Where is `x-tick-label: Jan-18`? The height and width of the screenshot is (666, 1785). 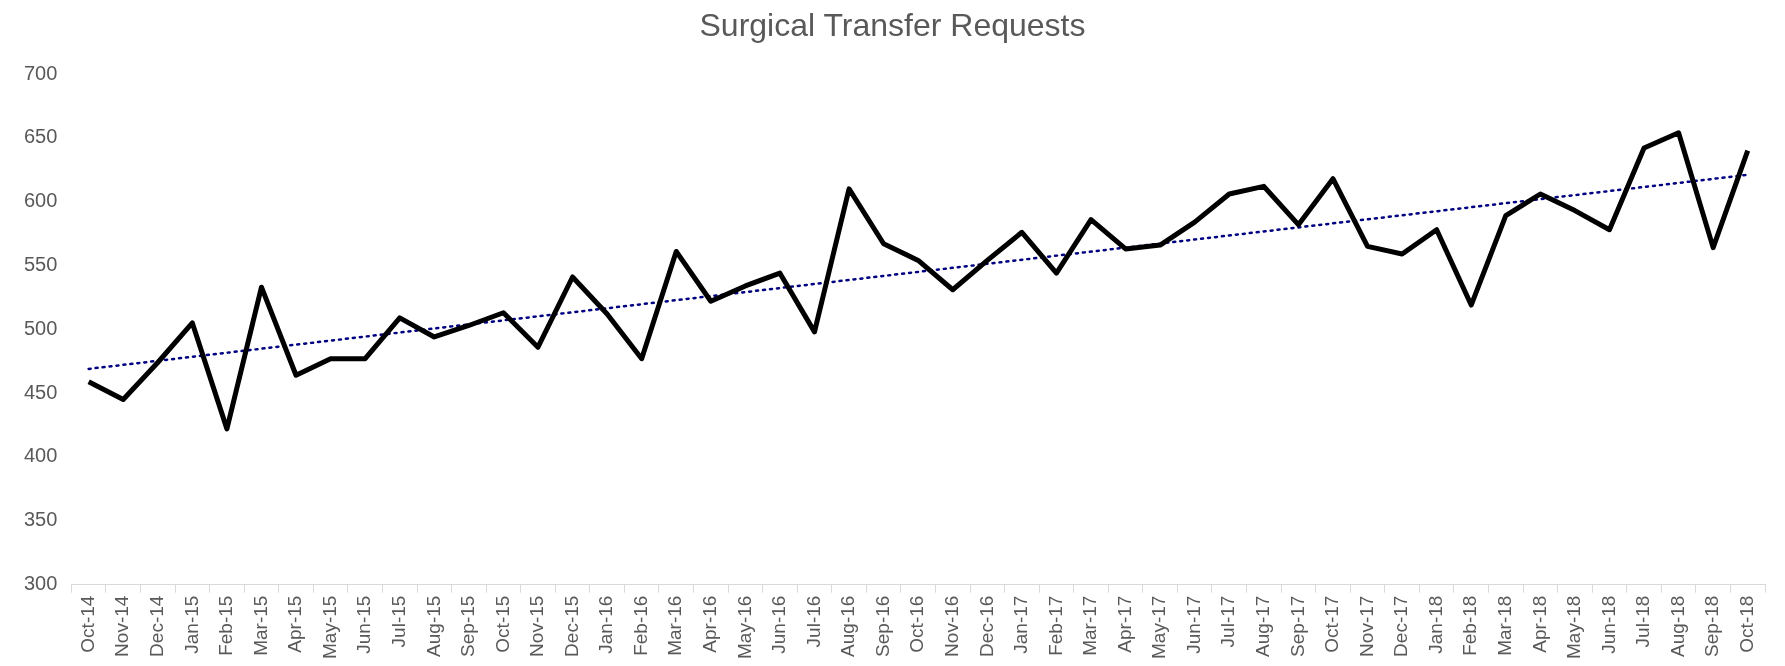
x-tick-label: Jan-18 is located at coordinates (1435, 624).